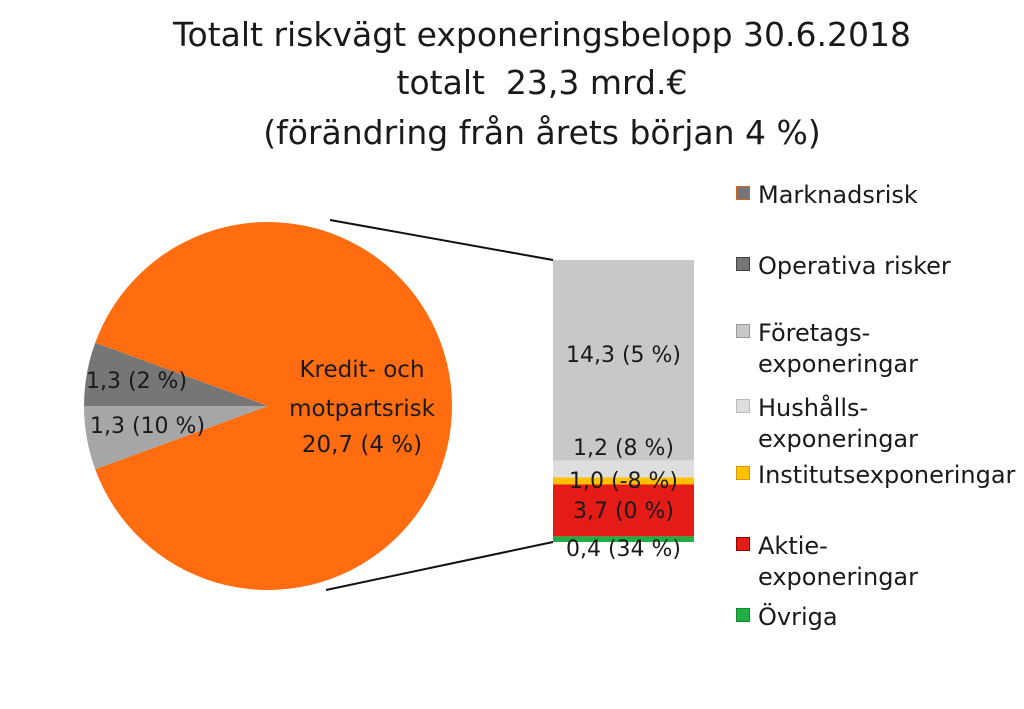 Image resolution: width=1024 pixels, height=709 pixels. I want to click on bar-segment-foretagsexponeringar, so click(623, 360).